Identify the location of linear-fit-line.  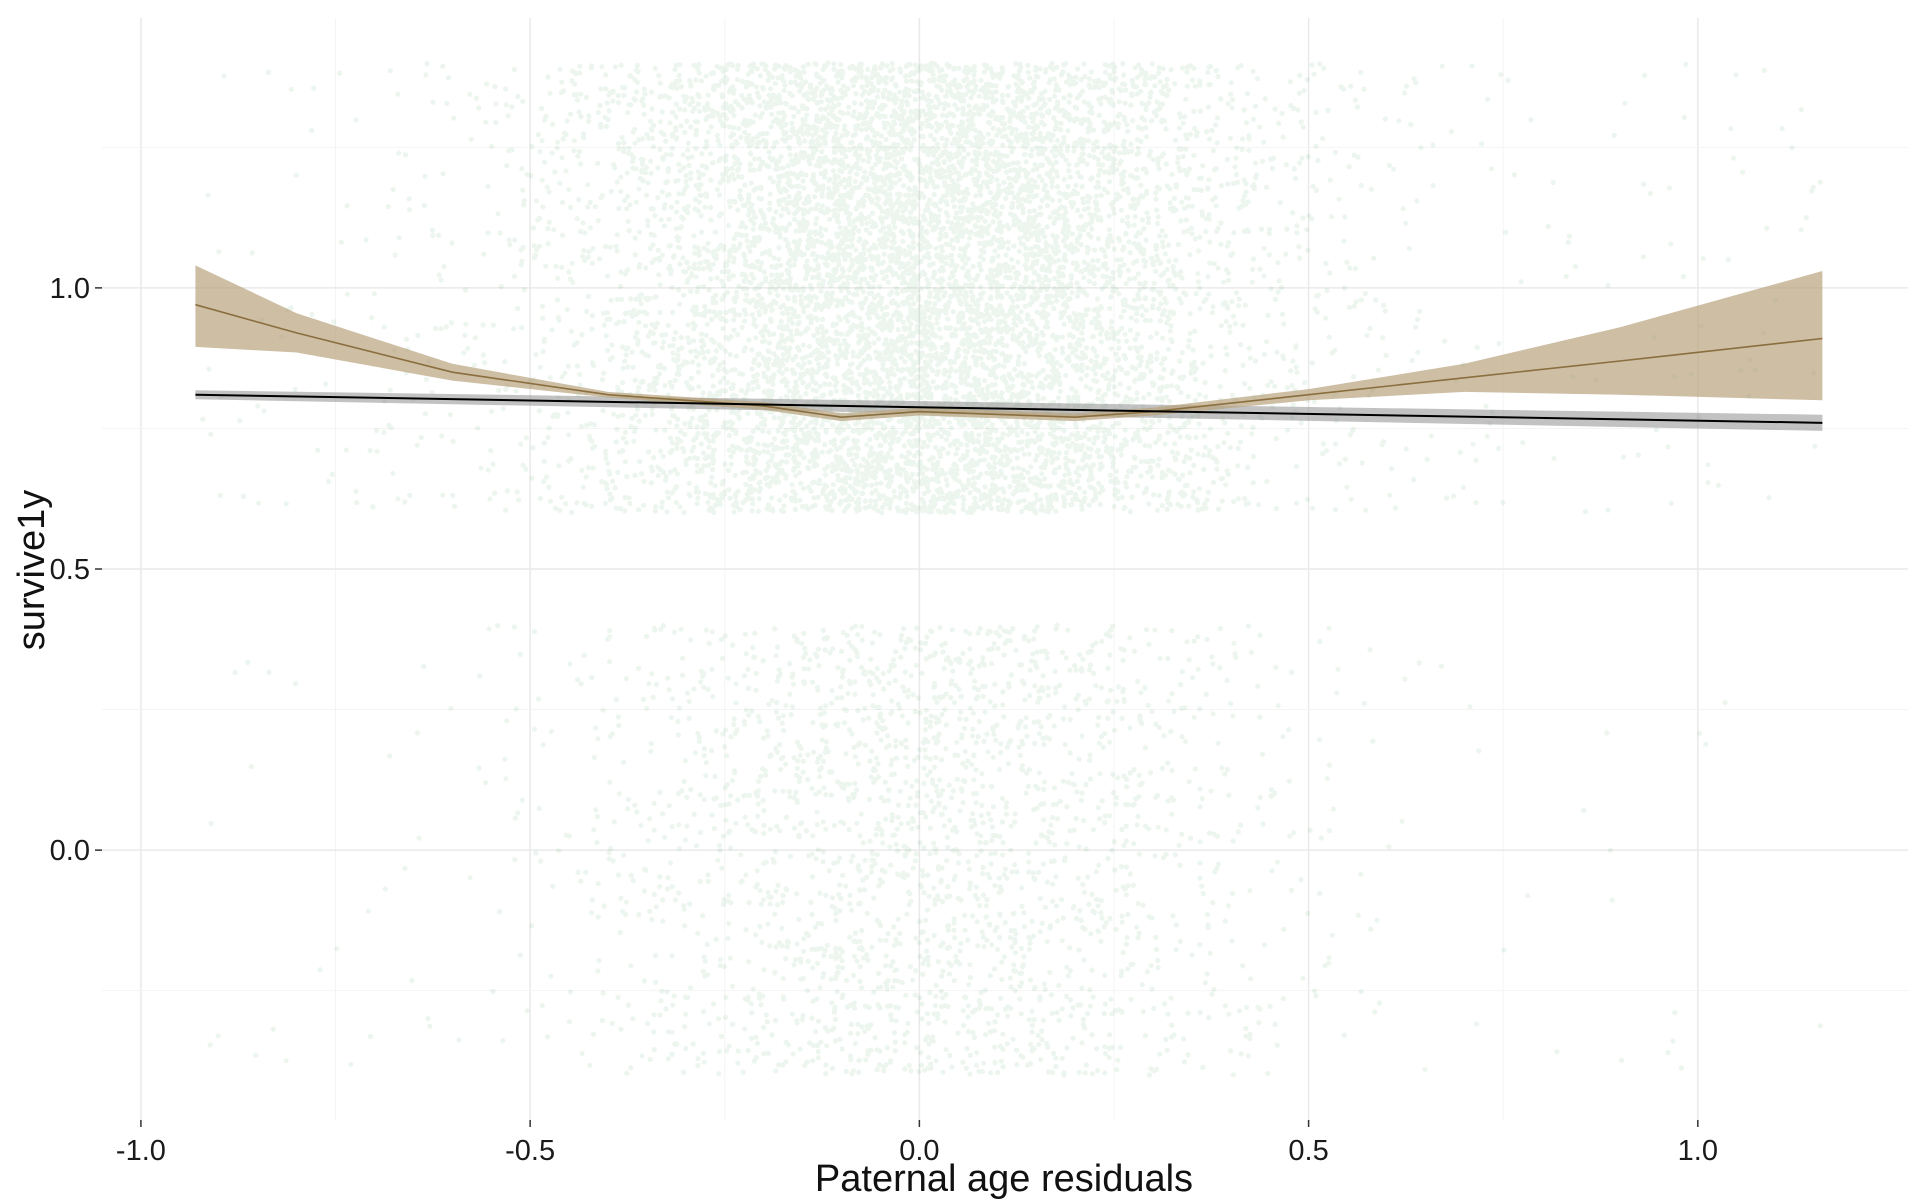
(1009, 408).